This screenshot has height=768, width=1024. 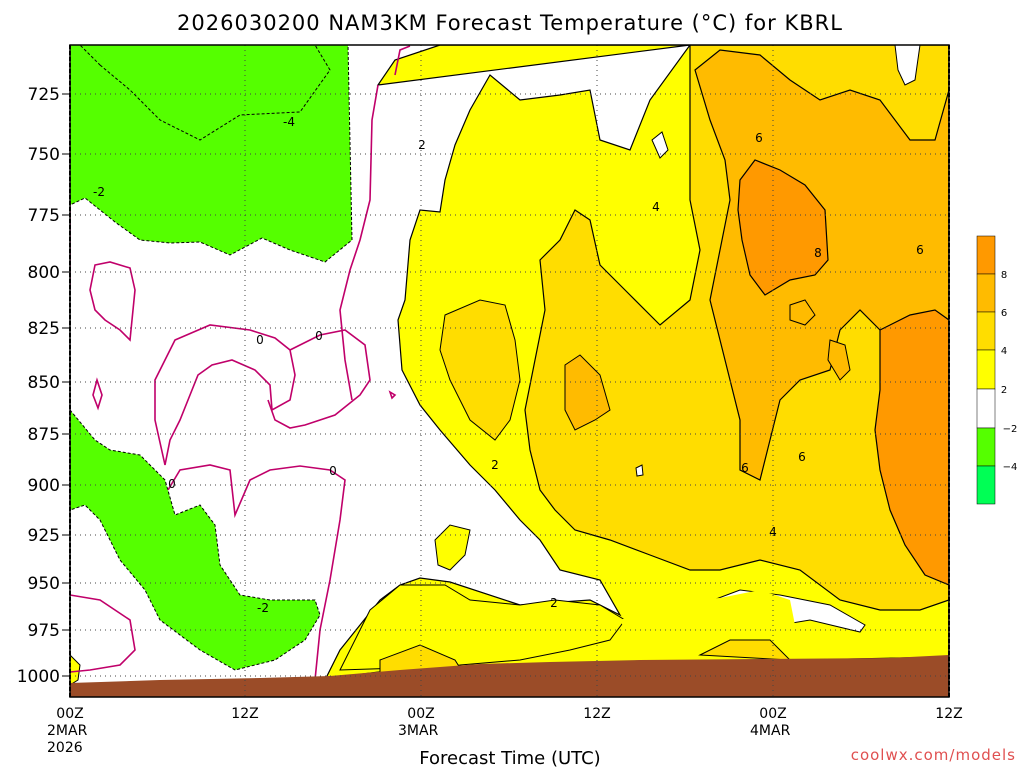 What do you see at coordinates (44, 329) in the screenshot?
I see `y-tick-label: 825` at bounding box center [44, 329].